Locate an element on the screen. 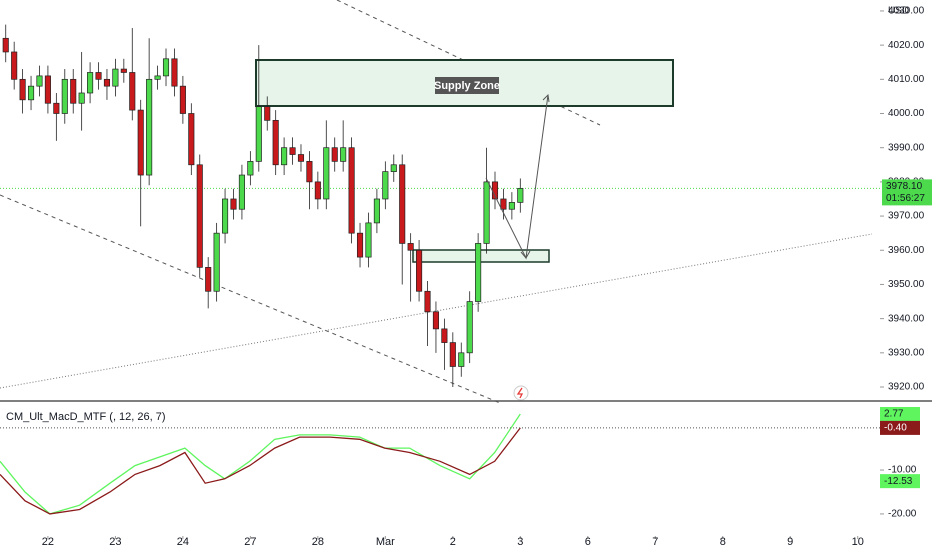 This screenshot has width=932, height=550. value-tag-label: 2.77 is located at coordinates (894, 414).